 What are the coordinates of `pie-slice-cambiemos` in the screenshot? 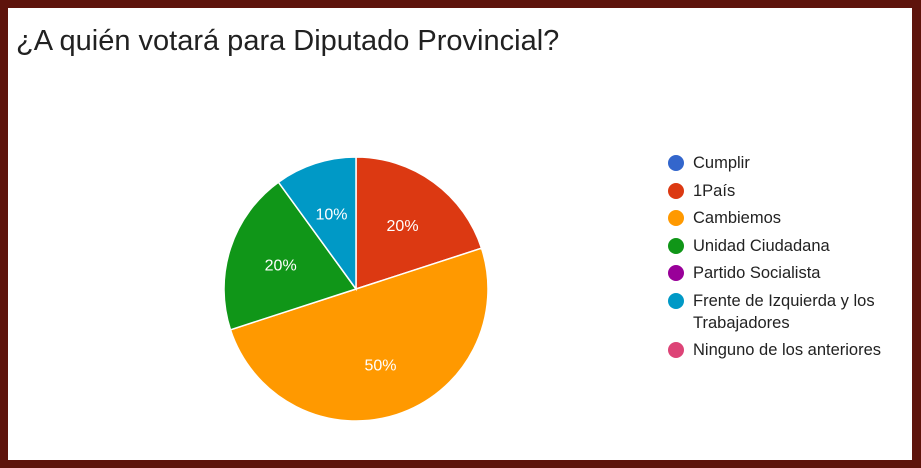 It's located at (359, 334).